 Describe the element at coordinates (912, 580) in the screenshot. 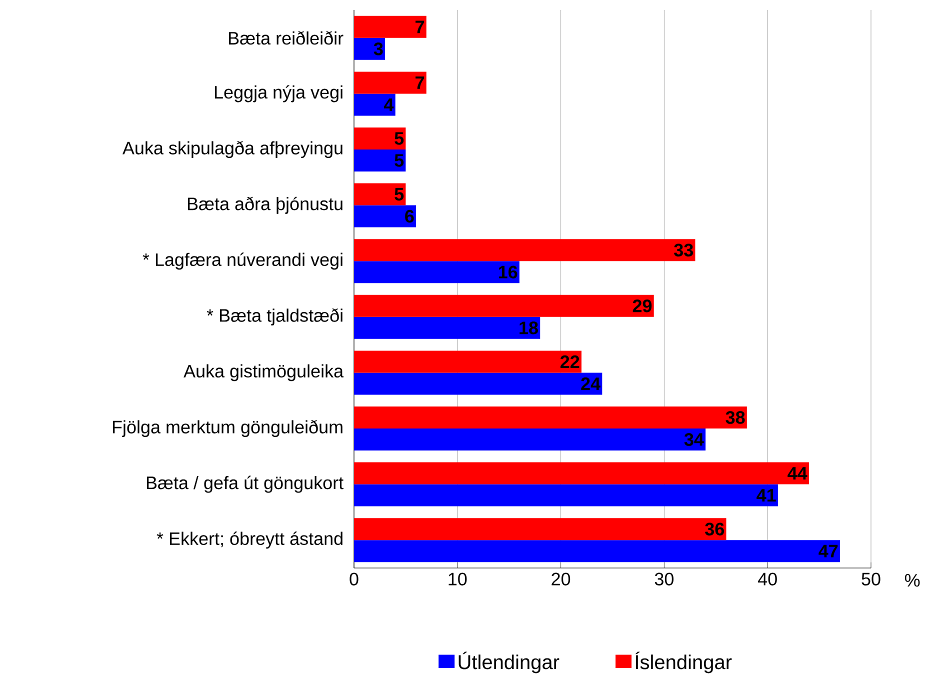

I see `x-axis-title: %` at that location.